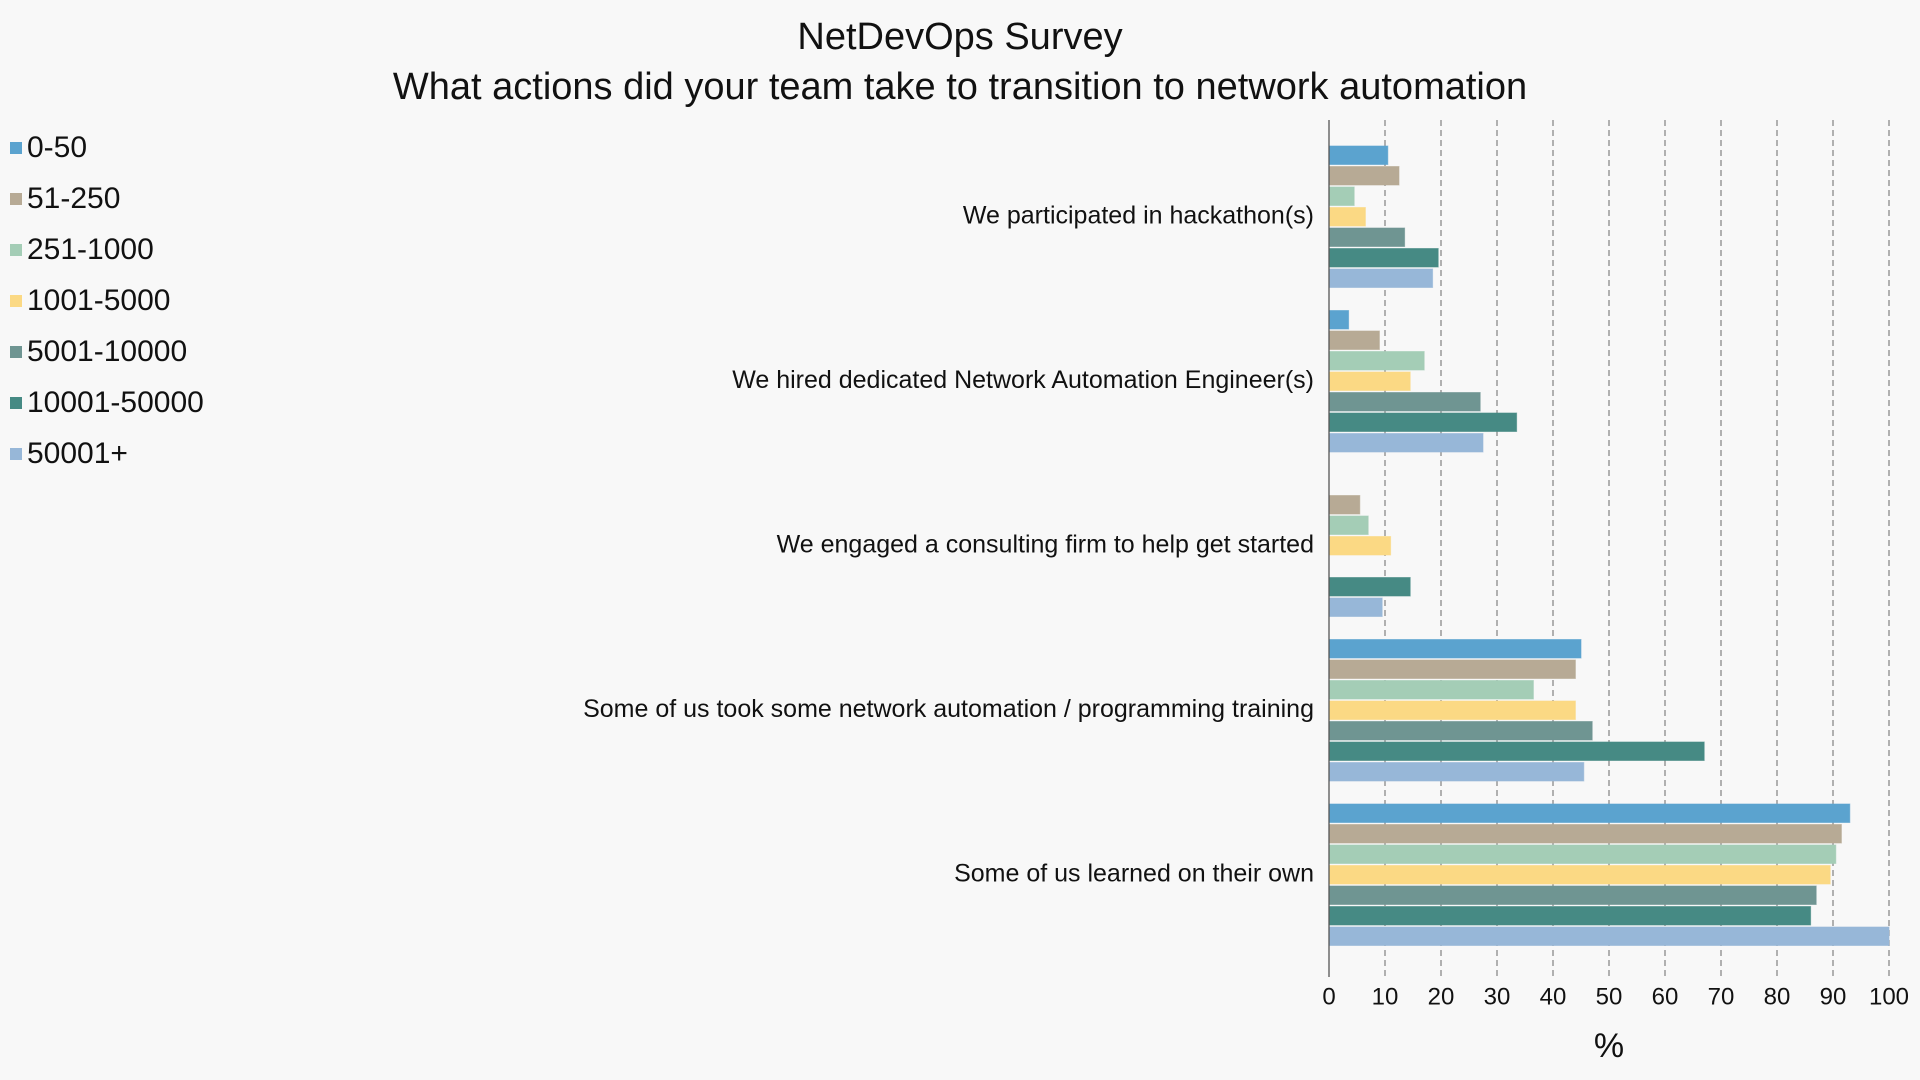 The height and width of the screenshot is (1080, 1920). I want to click on x-tick-label: 100, so click(1889, 996).